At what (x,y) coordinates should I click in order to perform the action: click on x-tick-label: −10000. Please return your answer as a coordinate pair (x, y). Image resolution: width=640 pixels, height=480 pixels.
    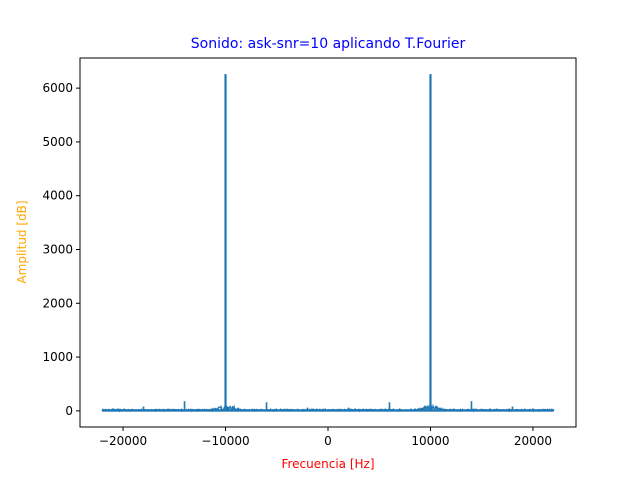
    Looking at the image, I should click on (225, 441).